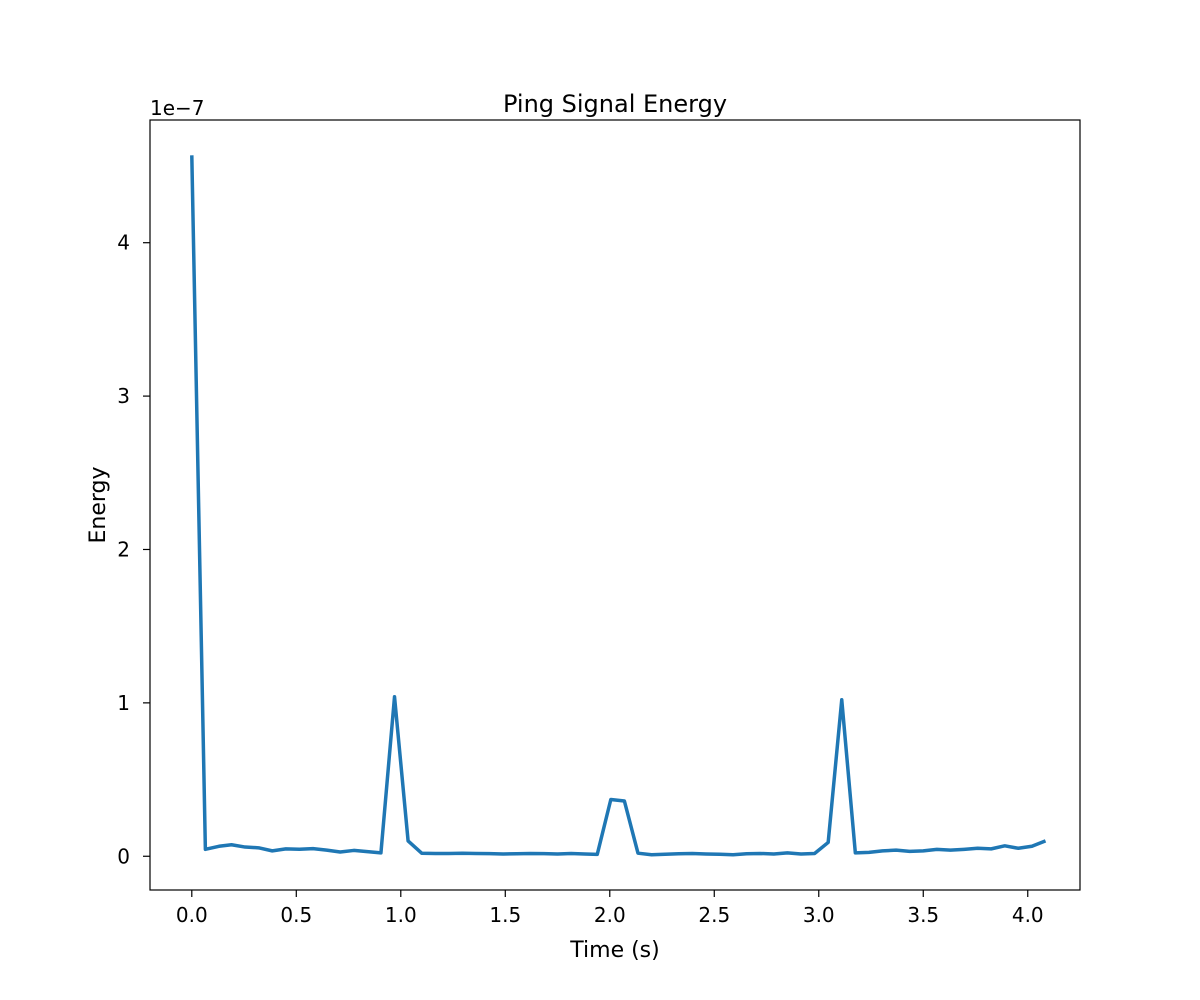 The image size is (1200, 1000). I want to click on y-tick-label: 2, so click(123, 549).